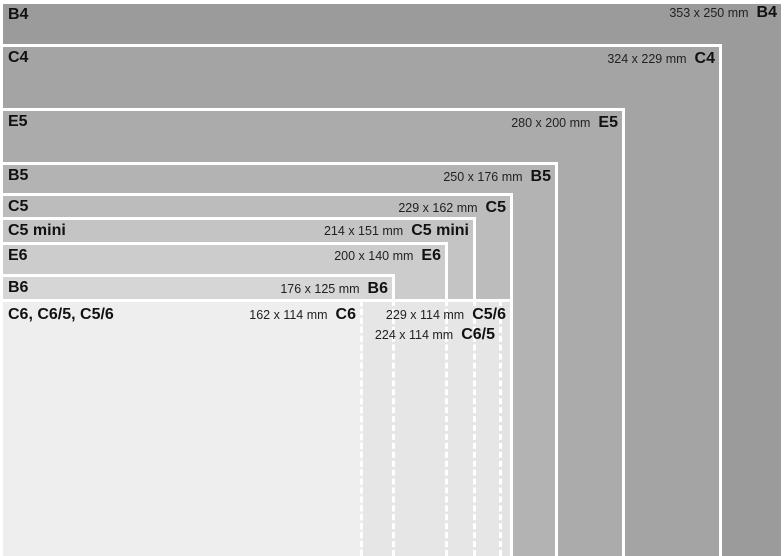 This screenshot has width=784, height=556. Describe the element at coordinates (438, 208) in the screenshot. I see `size-text: 229 x 162 mm` at that location.